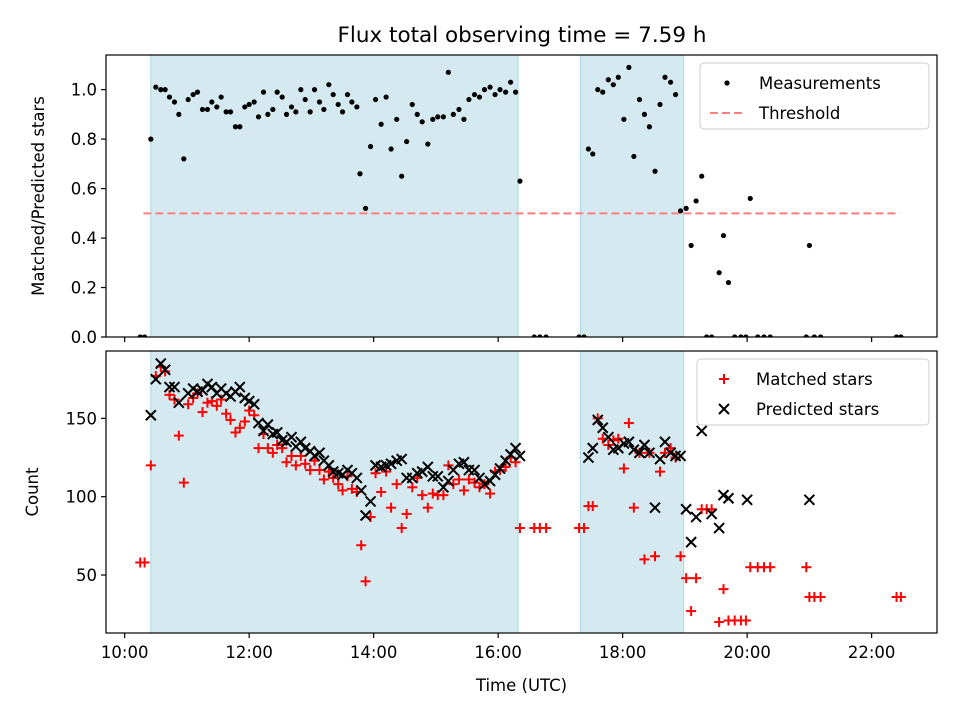  I want to click on x-tick-label: 12:00, so click(249, 652).